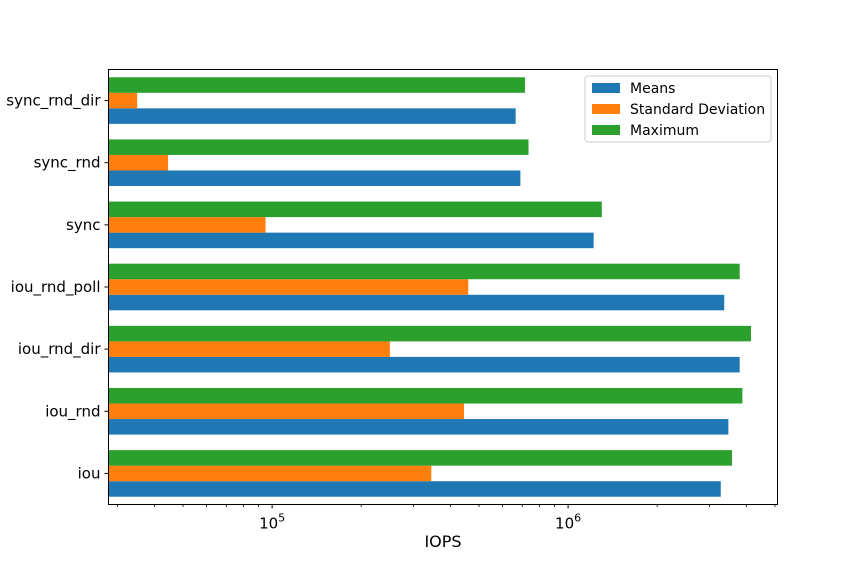  I want to click on x-tick-label: 10⁶, so click(568, 522).